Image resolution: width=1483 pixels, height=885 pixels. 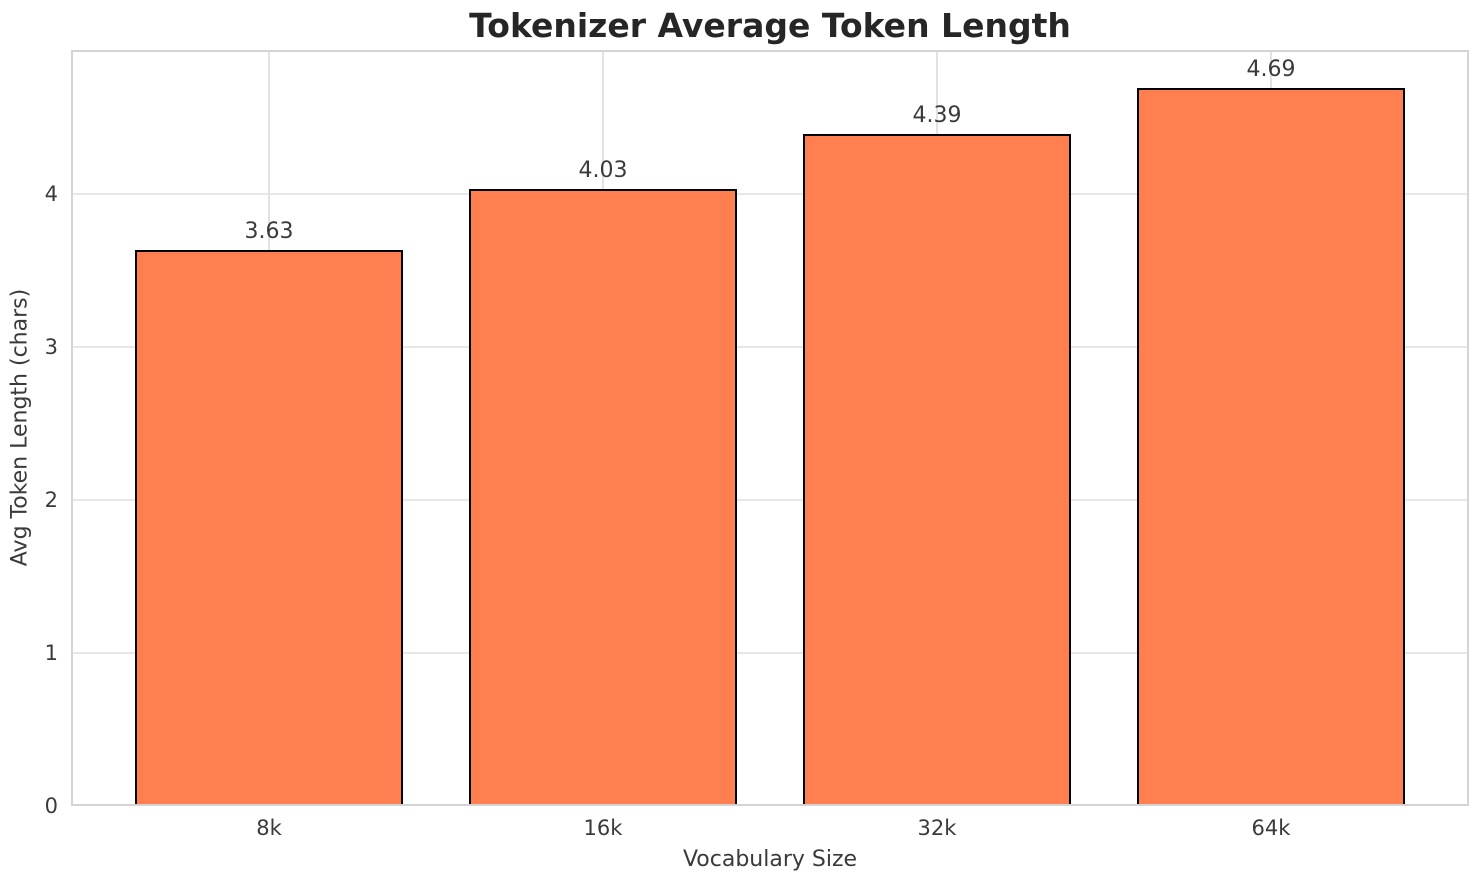 I want to click on x-tick-label: 16k, so click(x=603, y=828).